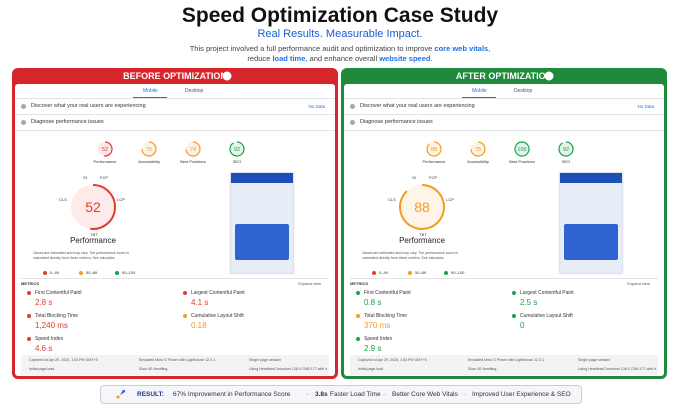 Image resolution: width=680 pixels, height=409 pixels. Describe the element at coordinates (265, 360) in the screenshot. I see `footer-item: Single page session` at that location.